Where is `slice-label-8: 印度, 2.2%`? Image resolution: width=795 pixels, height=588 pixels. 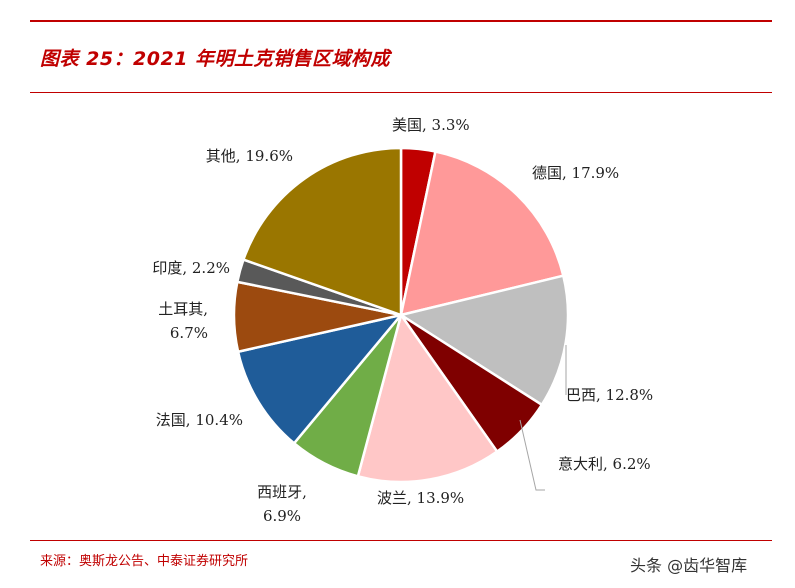 slice-label-8: 印度, 2.2% is located at coordinates (191, 268).